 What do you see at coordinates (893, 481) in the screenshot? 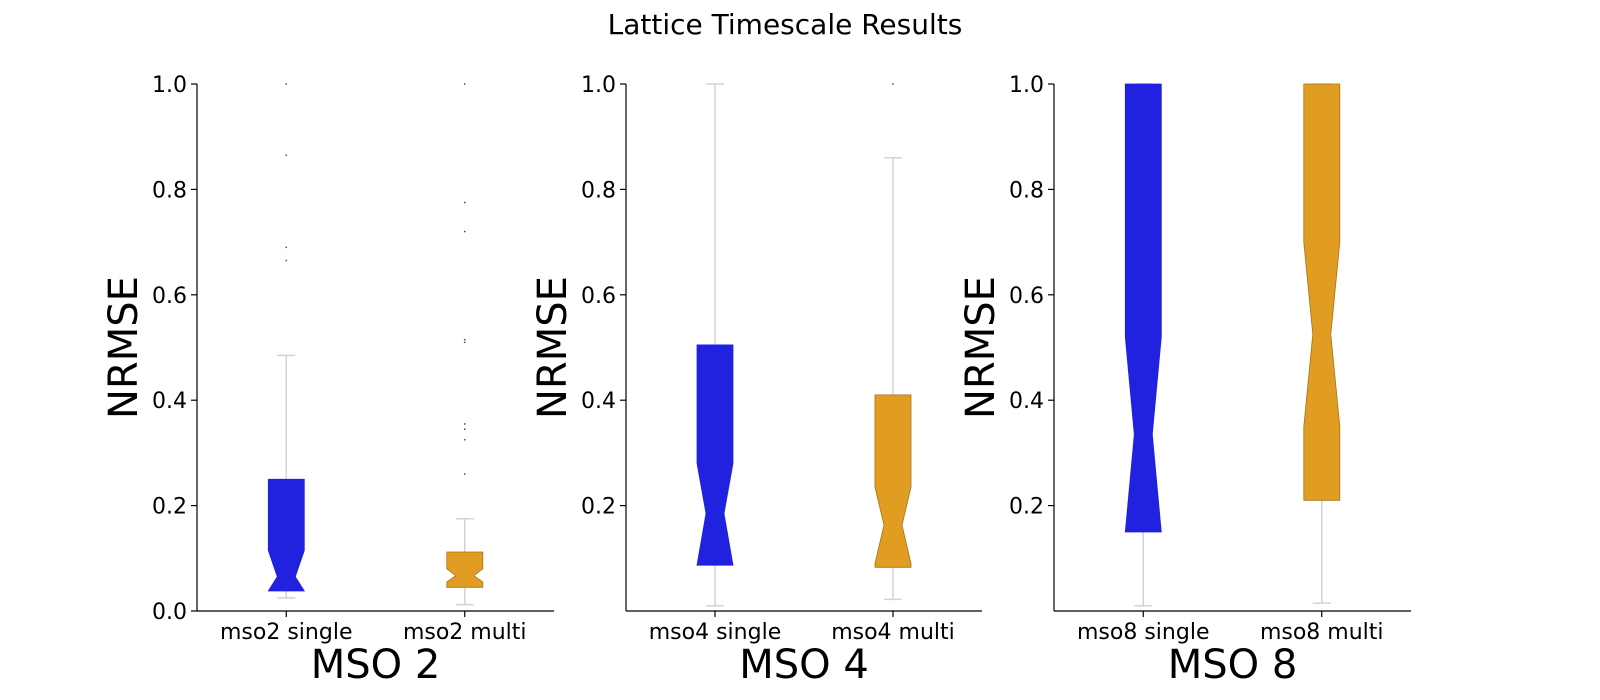
I see `box-mso4-multi` at bounding box center [893, 481].